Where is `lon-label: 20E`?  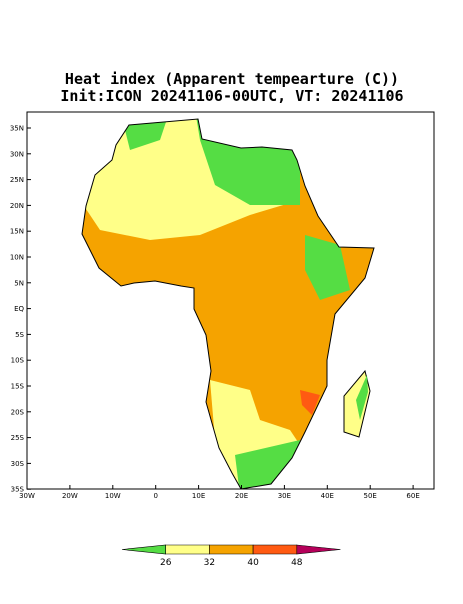 lon-label: 20E is located at coordinates (241, 496).